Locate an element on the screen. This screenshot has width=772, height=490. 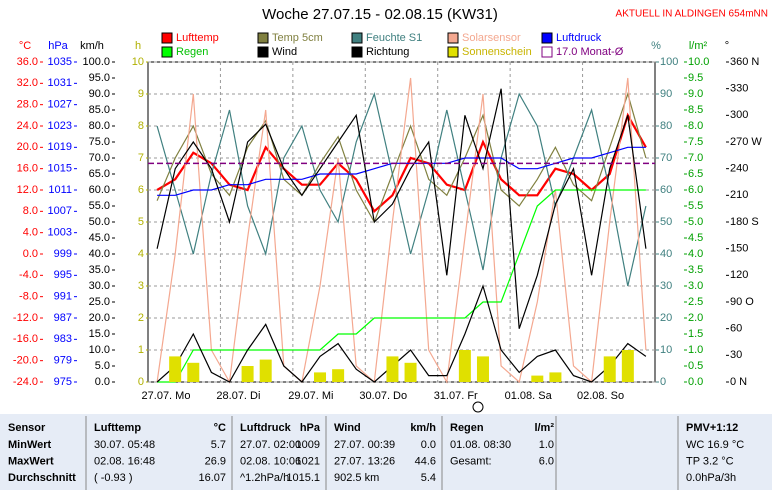
scroll-handle is located at coordinates (478, 407).